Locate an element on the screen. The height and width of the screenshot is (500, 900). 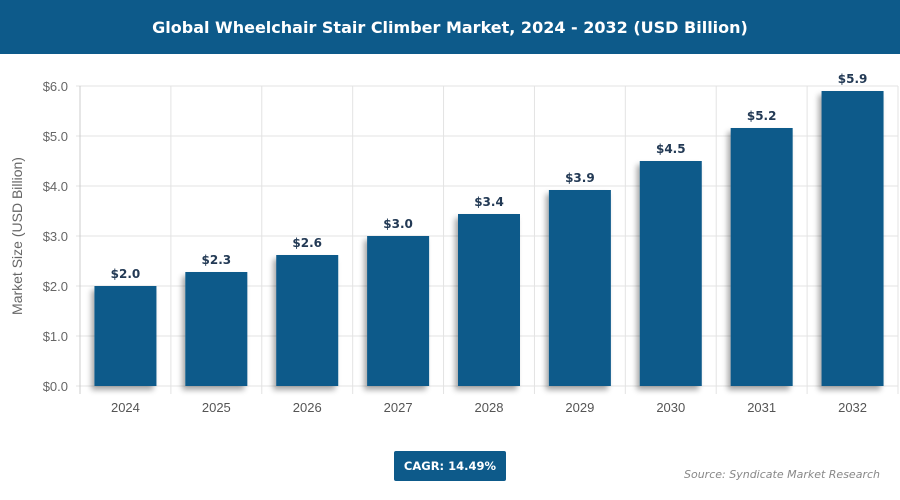
bar-2030 is located at coordinates (670, 273).